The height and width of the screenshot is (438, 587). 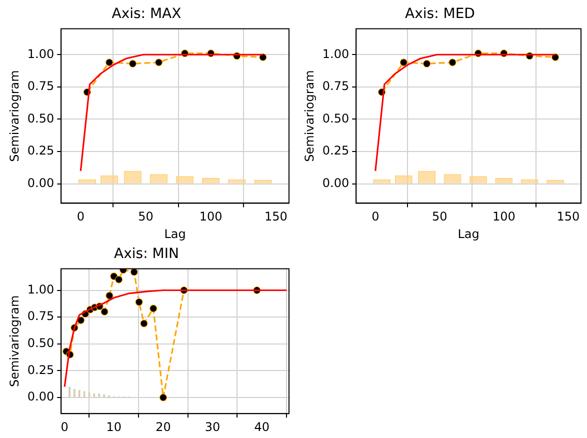 I want to click on x-tick-label: 40, so click(x=262, y=427).